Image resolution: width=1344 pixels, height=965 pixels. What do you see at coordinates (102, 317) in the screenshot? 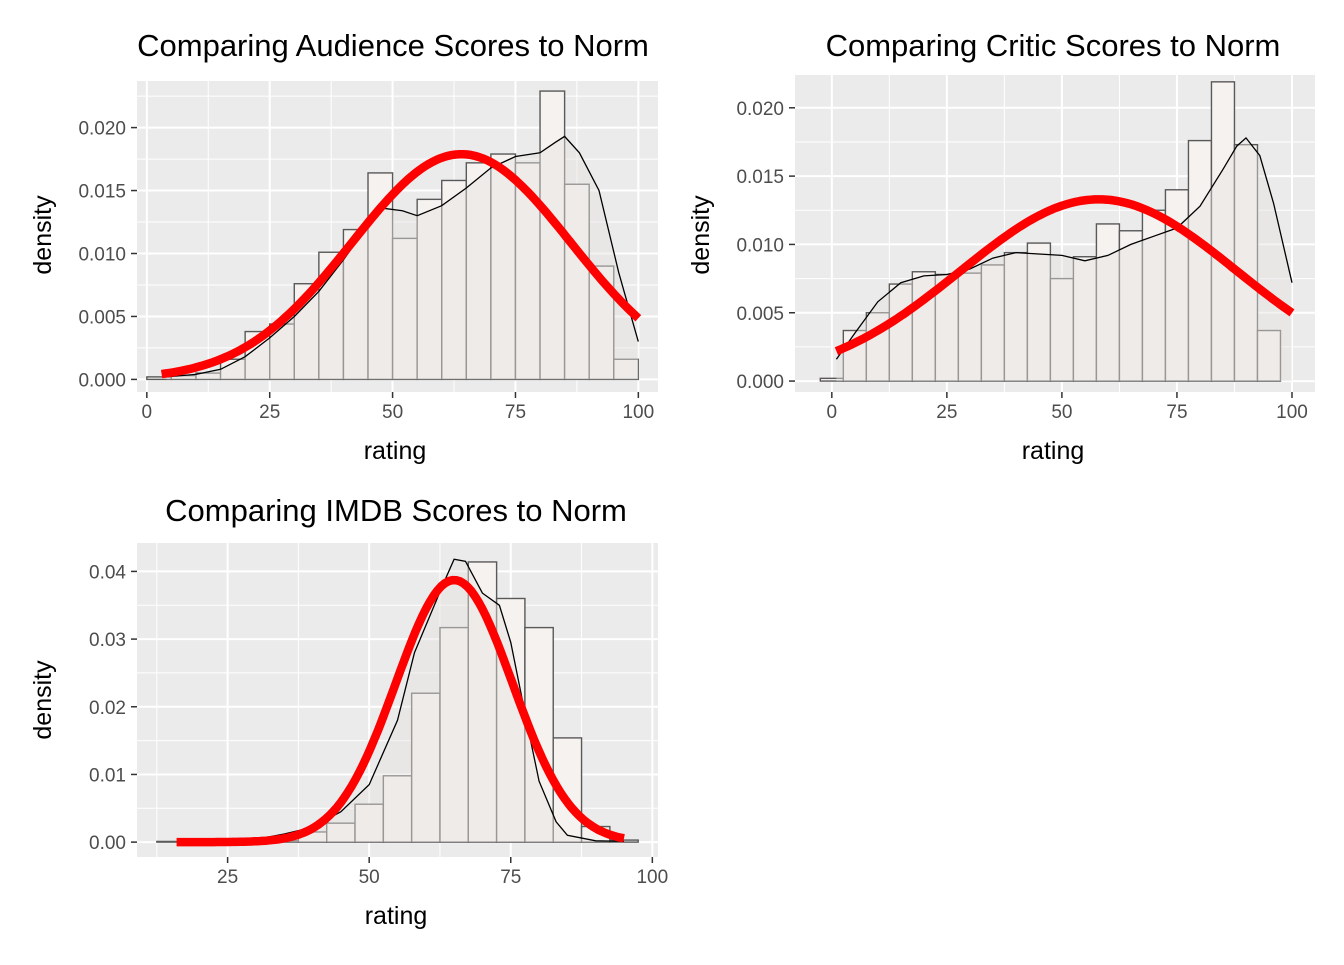
I see `audience-y-tick-label: 0.005` at bounding box center [102, 317].